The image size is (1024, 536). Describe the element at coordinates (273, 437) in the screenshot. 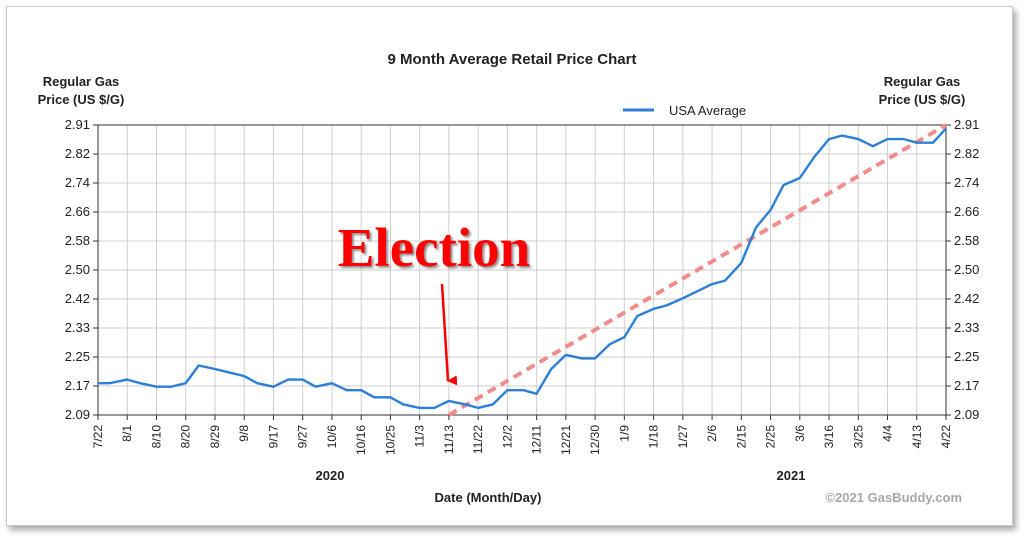

I see `x-tick-label: 9/17` at that location.